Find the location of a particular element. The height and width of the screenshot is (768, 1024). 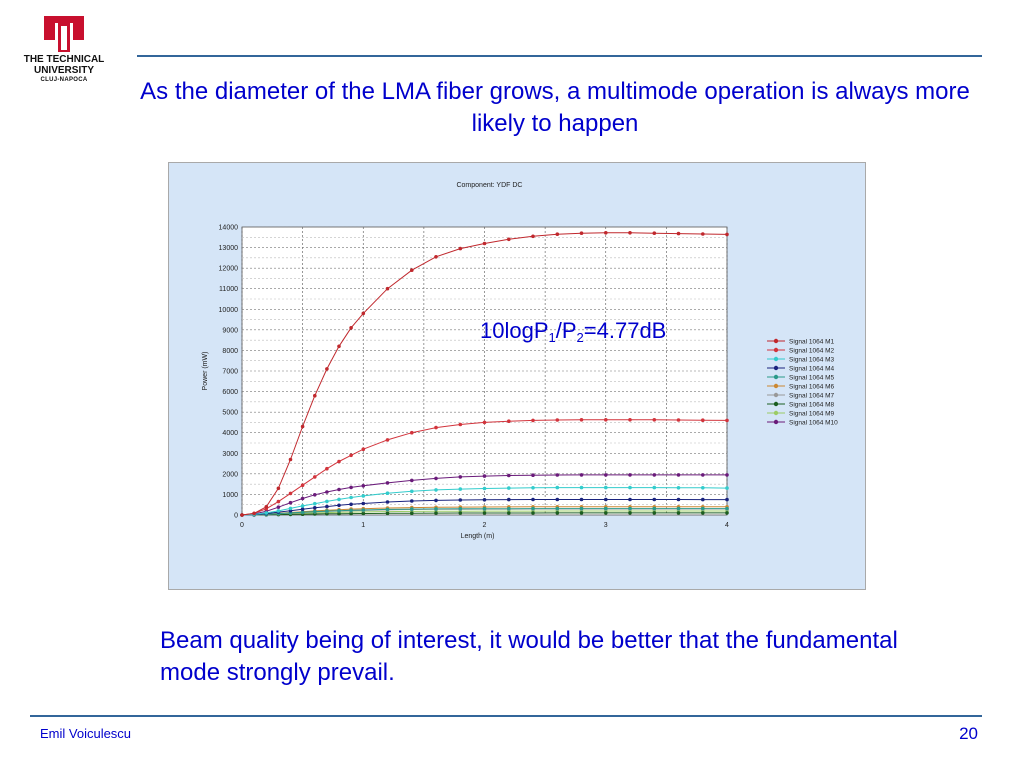

legend-label: Signal 1064 M5 is located at coordinates (812, 377).